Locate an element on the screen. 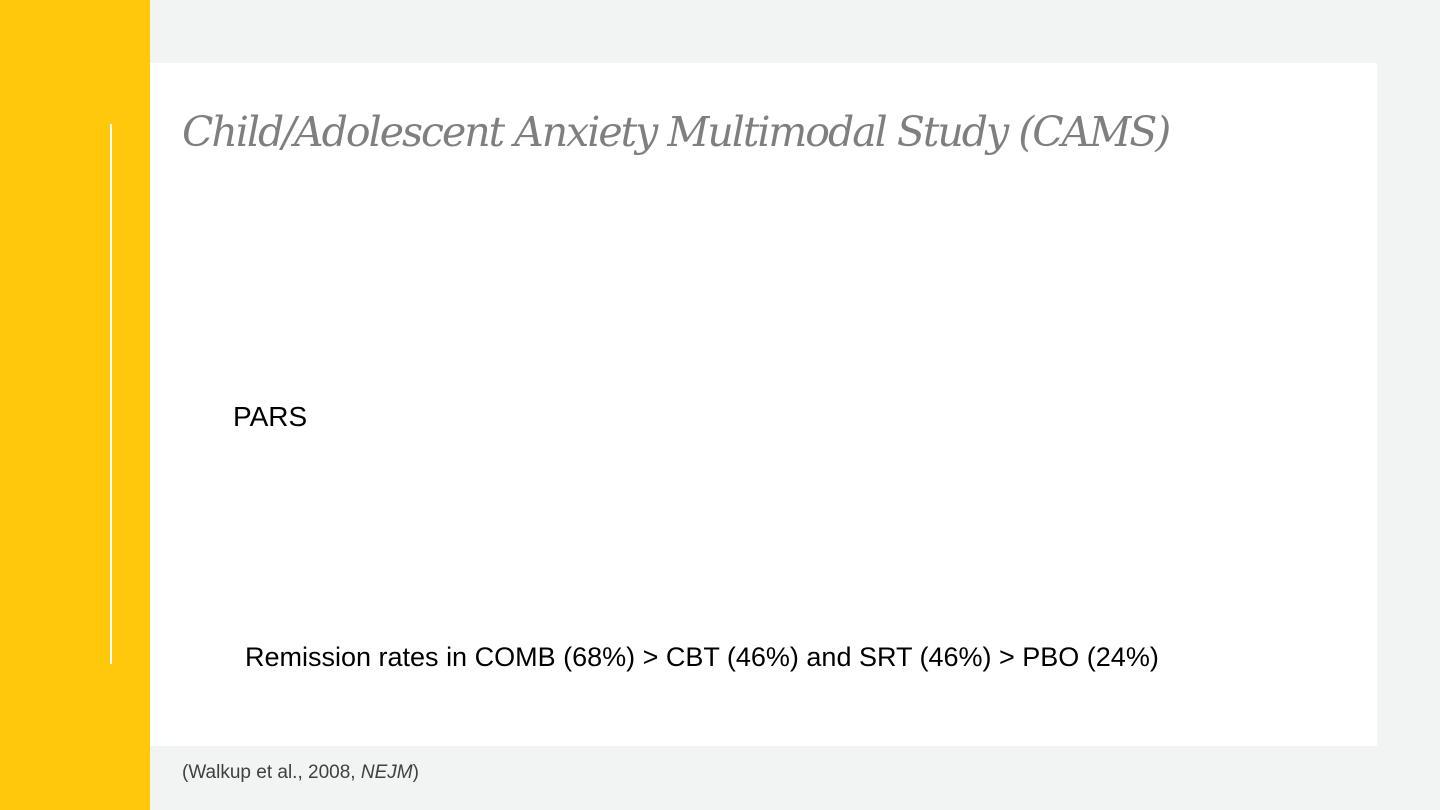 This screenshot has height=810, width=1440. accent-sidebar is located at coordinates (75, 405).